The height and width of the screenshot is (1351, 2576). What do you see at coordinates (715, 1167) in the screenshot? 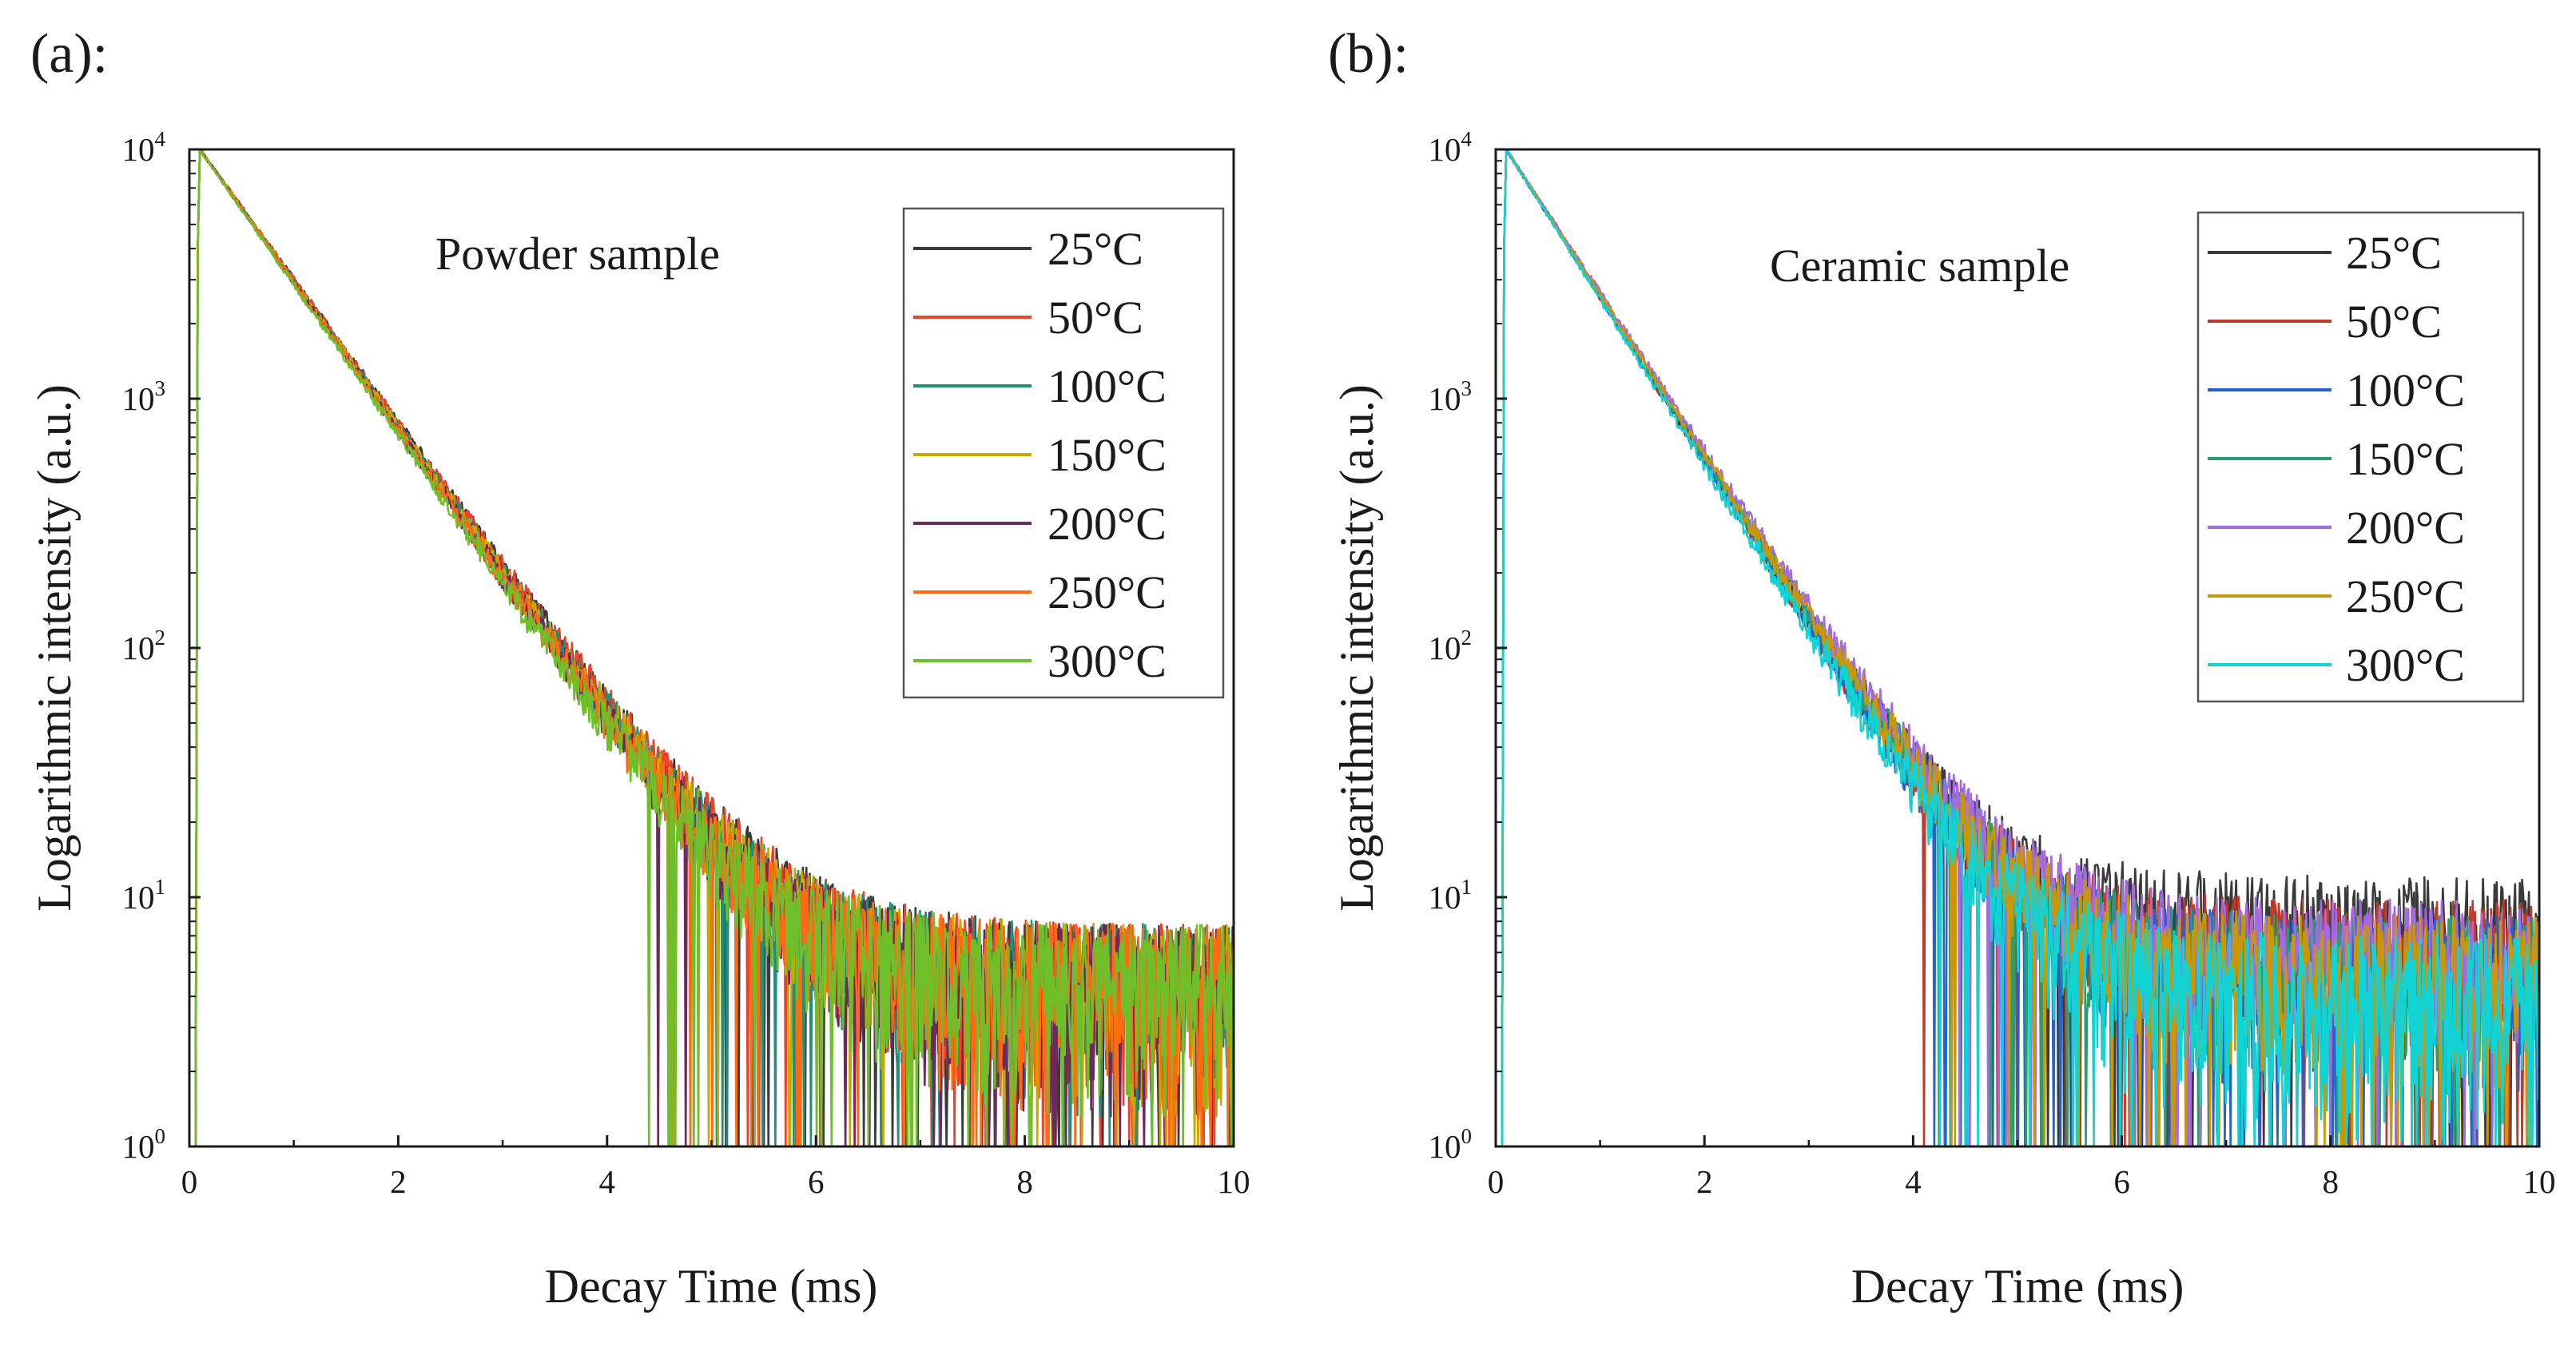
I see `panel-a-xticks: 0 2 4 6 8 10` at bounding box center [715, 1167].